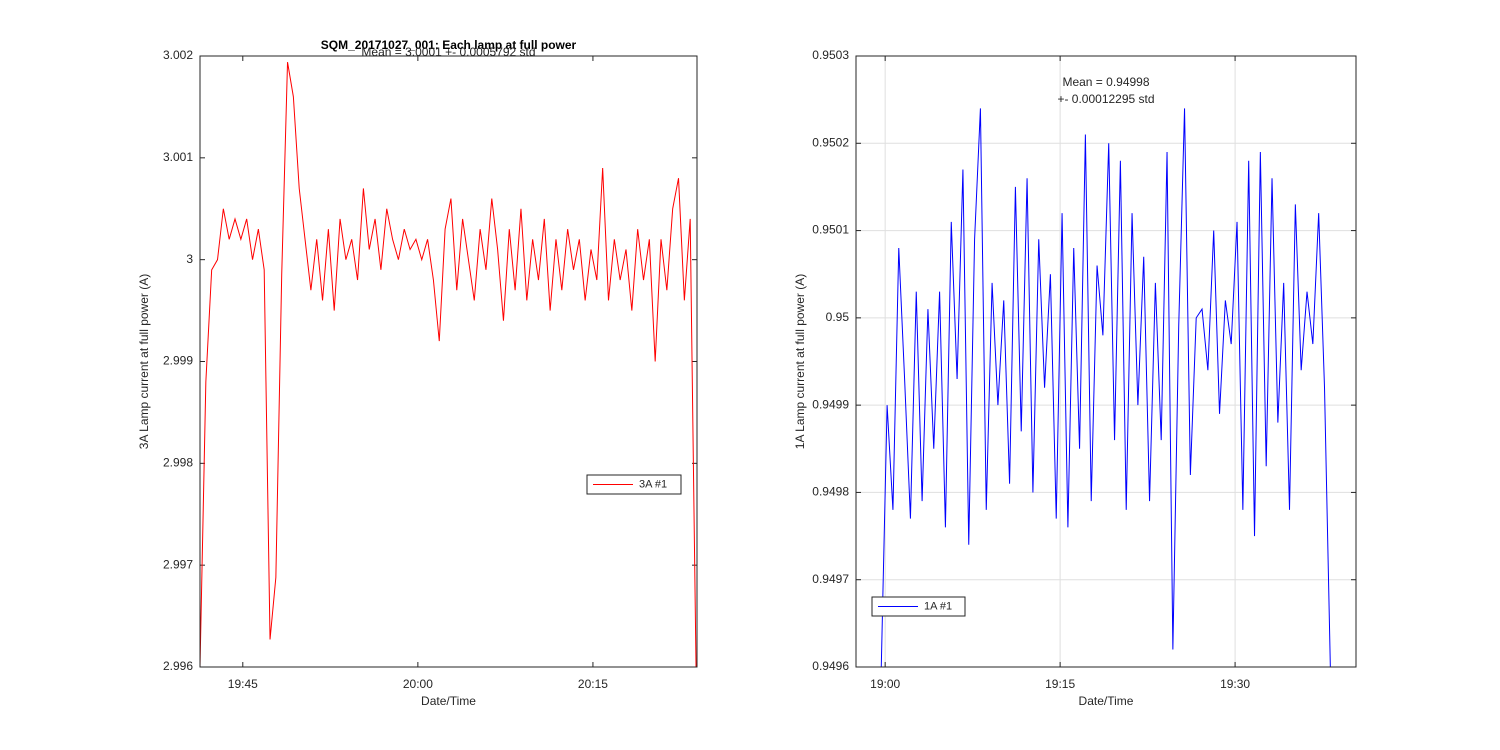 Image resolution: width=1500 pixels, height=750 pixels. What do you see at coordinates (938, 606) in the screenshot?
I see `legend-label: 1A #1` at bounding box center [938, 606].